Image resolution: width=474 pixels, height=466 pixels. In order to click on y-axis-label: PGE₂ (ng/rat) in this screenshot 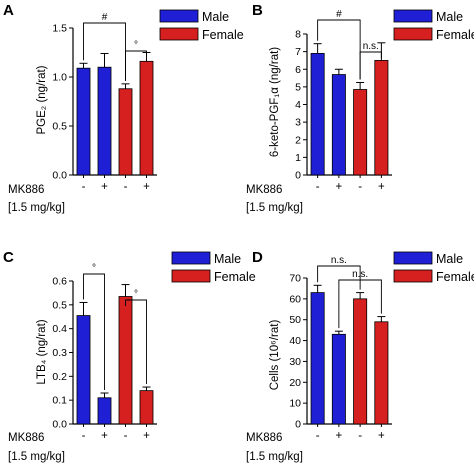, I will do `click(42, 99)`.